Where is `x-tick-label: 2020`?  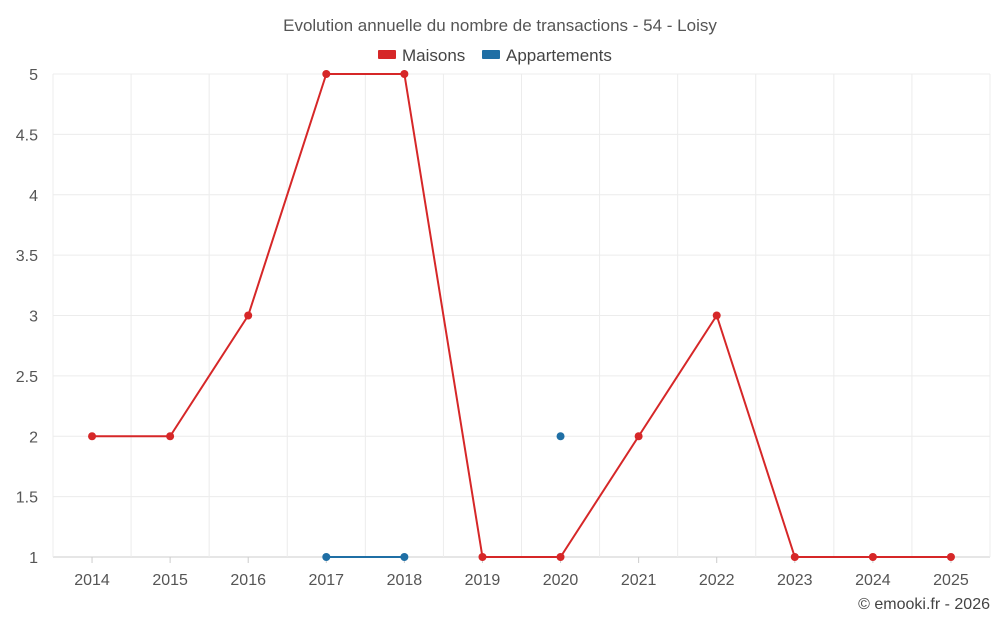
x-tick-label: 2020 is located at coordinates (561, 580).